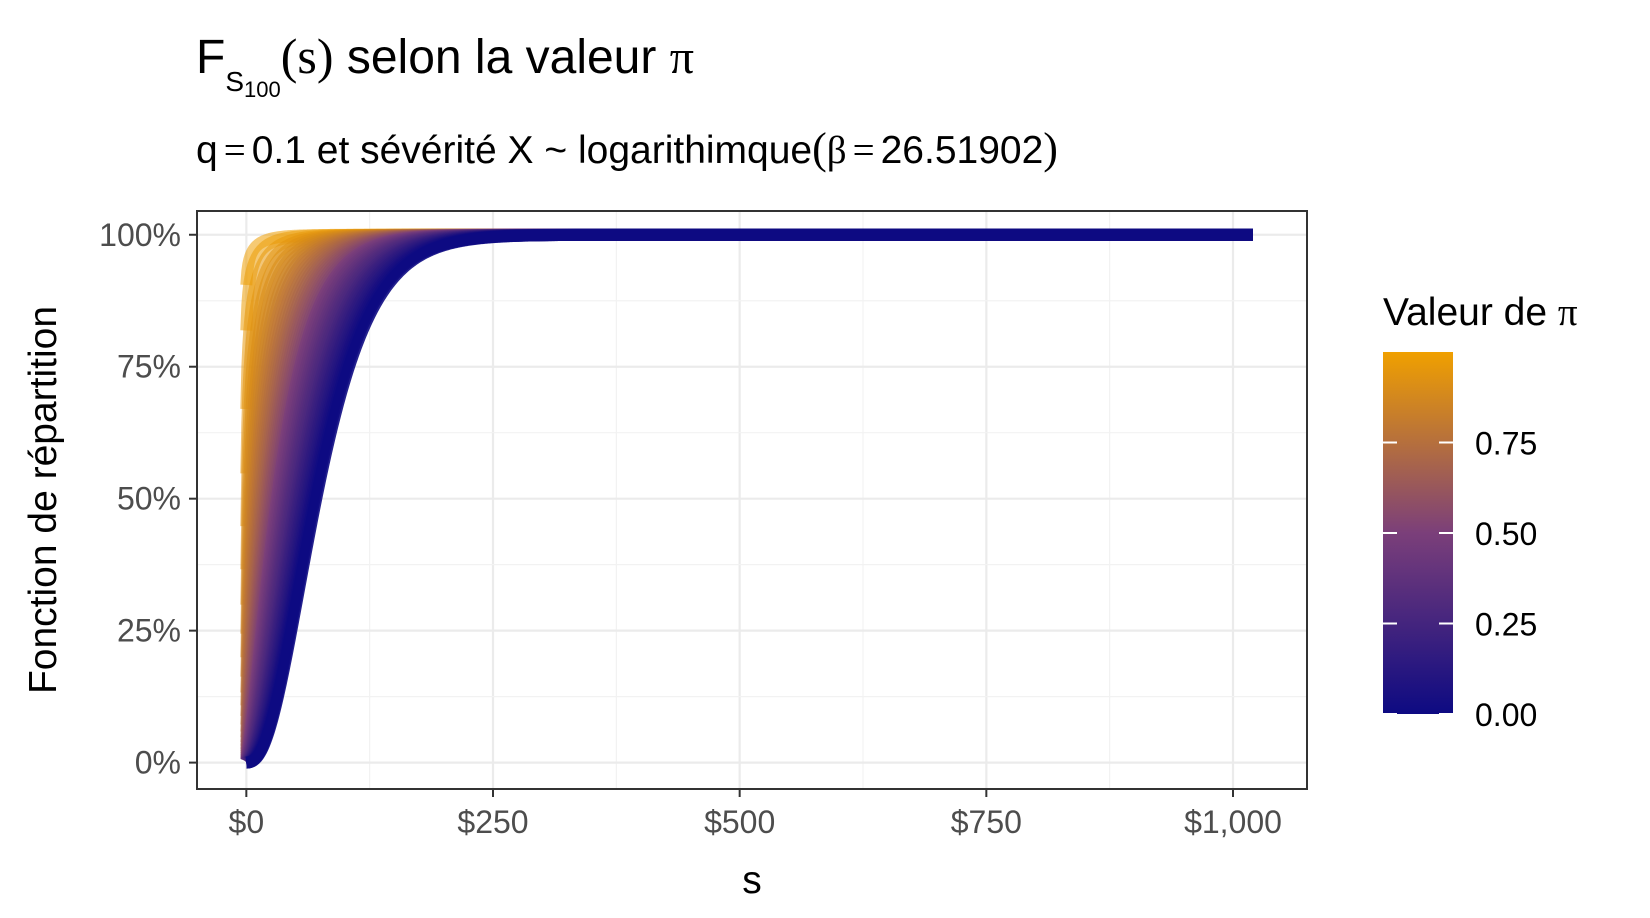  Describe the element at coordinates (149, 631) in the screenshot. I see `y-tick-label: 25%` at that location.